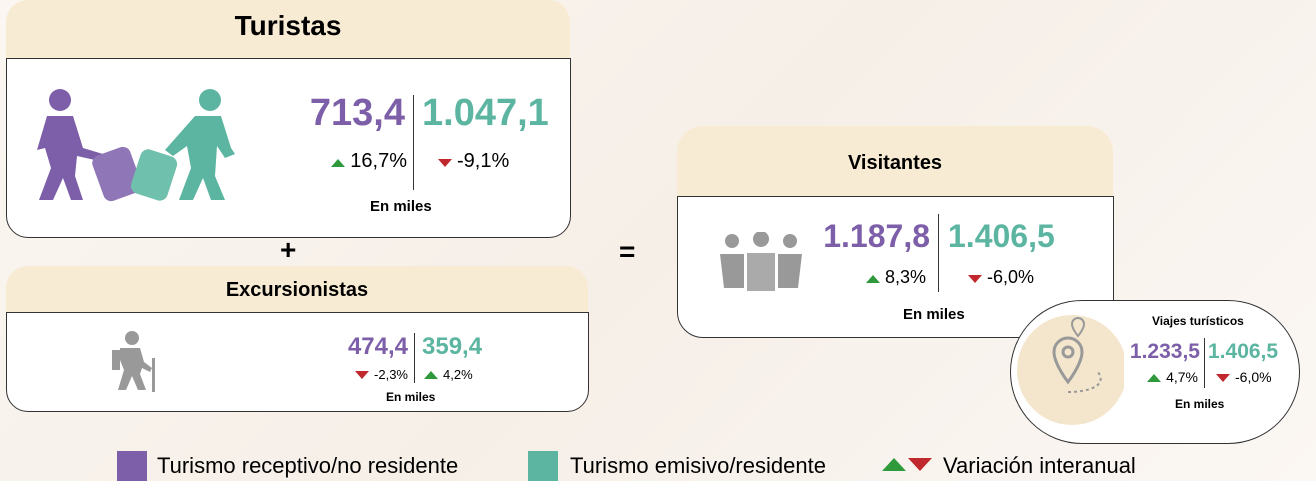 The width and height of the screenshot is (1316, 481). I want to click on variation-value: 4,2%, so click(458, 374).